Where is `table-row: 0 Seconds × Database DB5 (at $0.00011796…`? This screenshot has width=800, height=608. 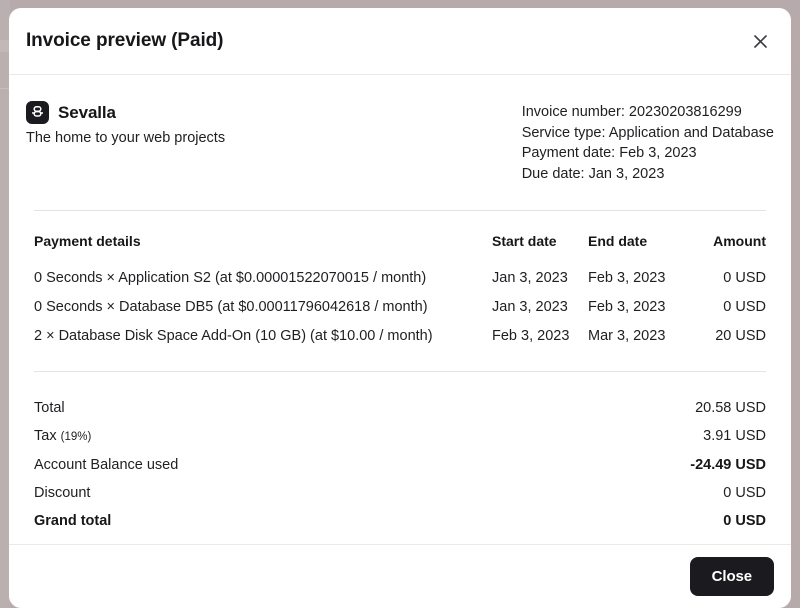 table-row: 0 Seconds × Database DB5 (at $0.00011796… is located at coordinates (400, 308).